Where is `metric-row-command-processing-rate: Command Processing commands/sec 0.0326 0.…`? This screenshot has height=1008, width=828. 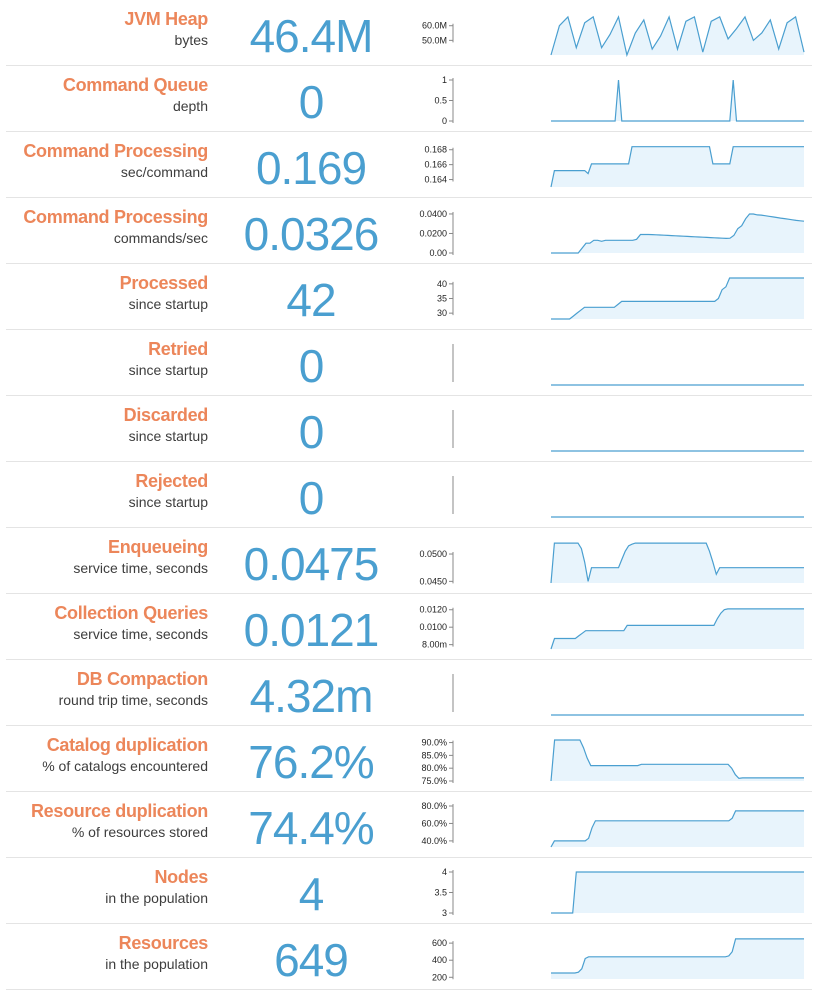
metric-row-command-processing-rate: Command Processing commands/sec 0.0326 0.… is located at coordinates (409, 231).